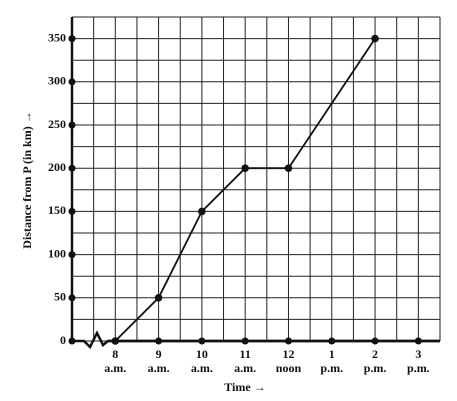  What do you see at coordinates (27, 179) in the screenshot?
I see `y-axis-label: Distance from P (in km) →` at bounding box center [27, 179].